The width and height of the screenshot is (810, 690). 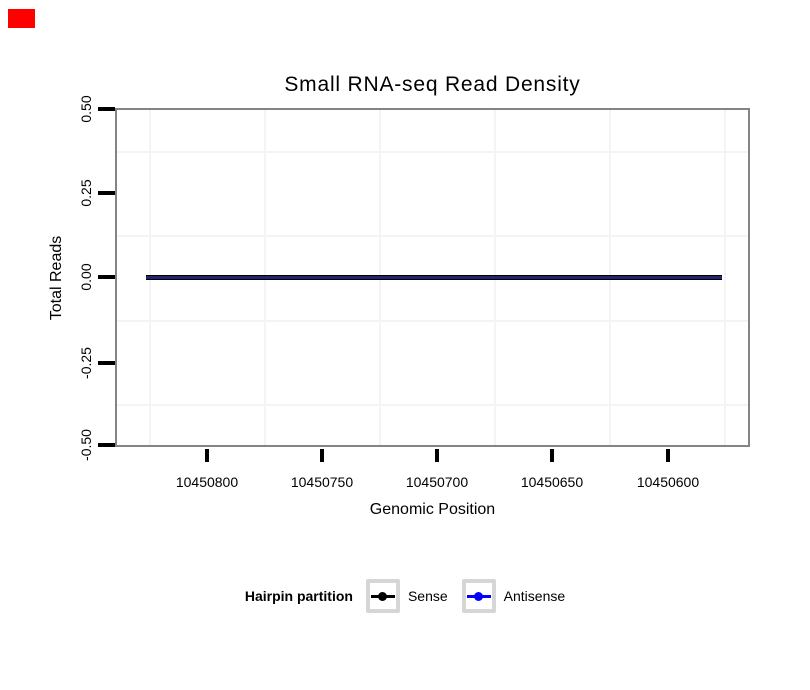 I want to click on legend-key-sense, so click(x=382, y=596).